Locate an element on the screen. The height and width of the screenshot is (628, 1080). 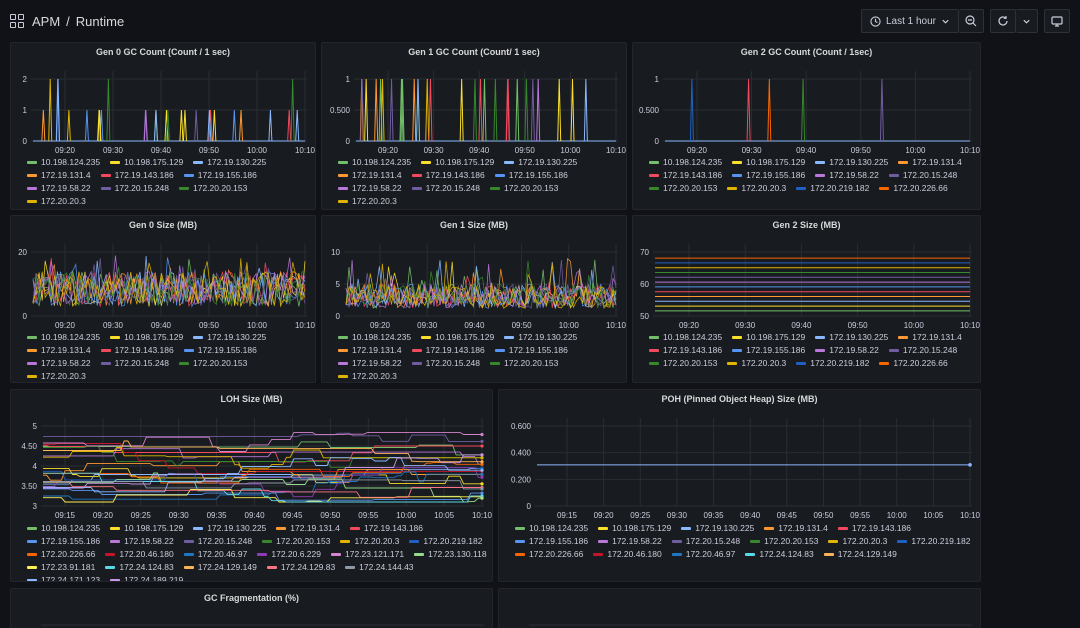
panel-gc-committed is located at coordinates (739, 608).